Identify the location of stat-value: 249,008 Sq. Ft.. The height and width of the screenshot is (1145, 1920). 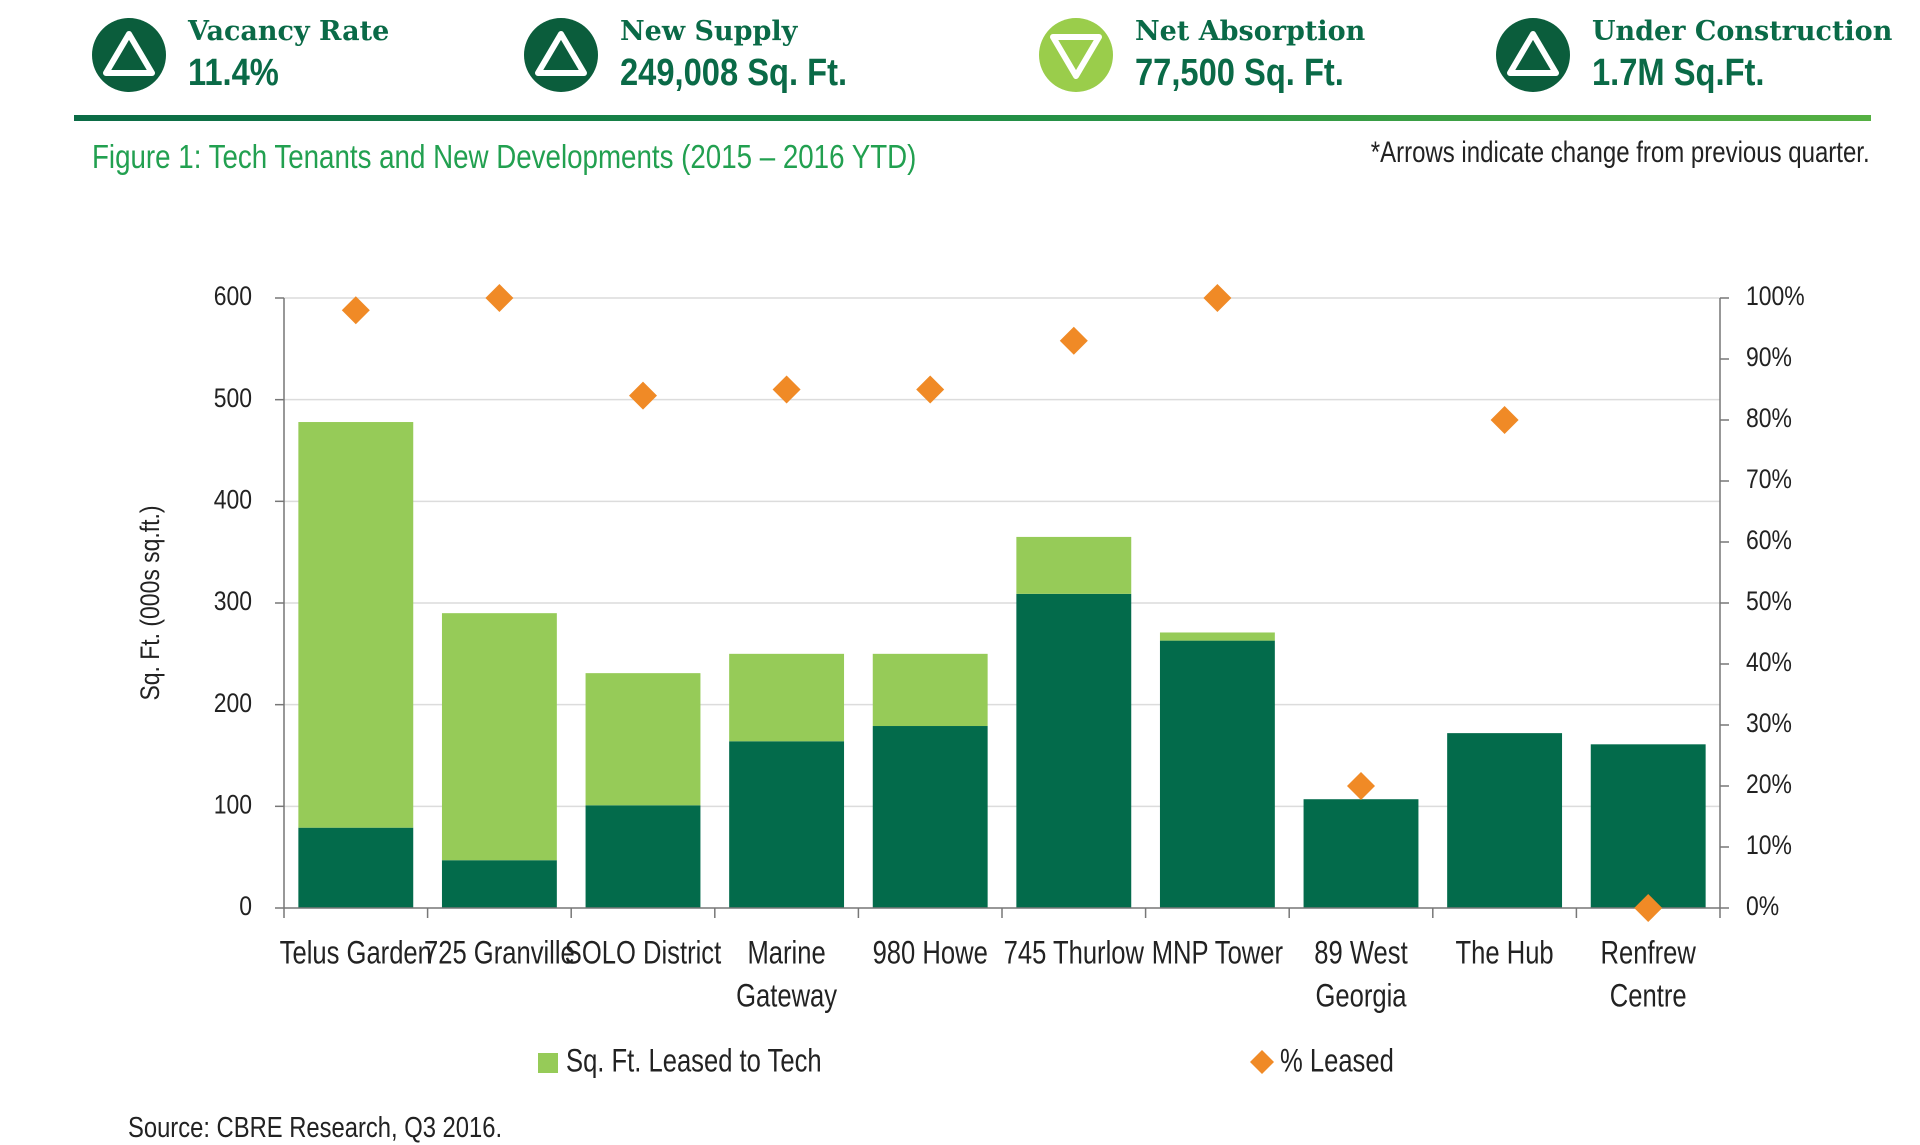
(734, 73).